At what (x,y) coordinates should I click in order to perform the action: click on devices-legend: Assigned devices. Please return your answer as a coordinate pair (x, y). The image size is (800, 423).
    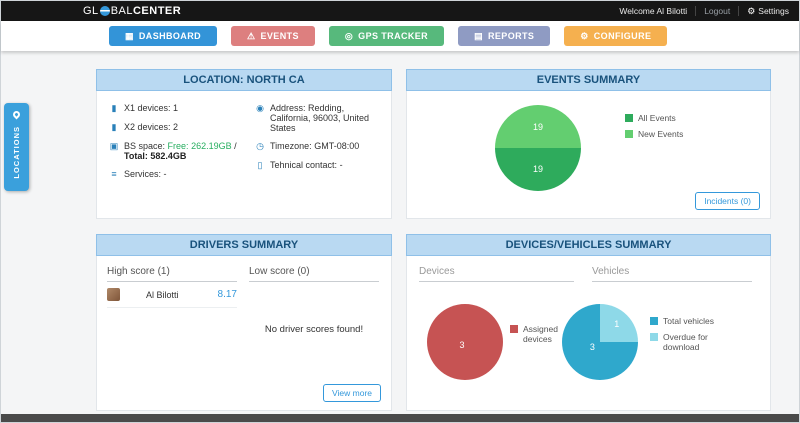
    Looking at the image, I should click on (545, 337).